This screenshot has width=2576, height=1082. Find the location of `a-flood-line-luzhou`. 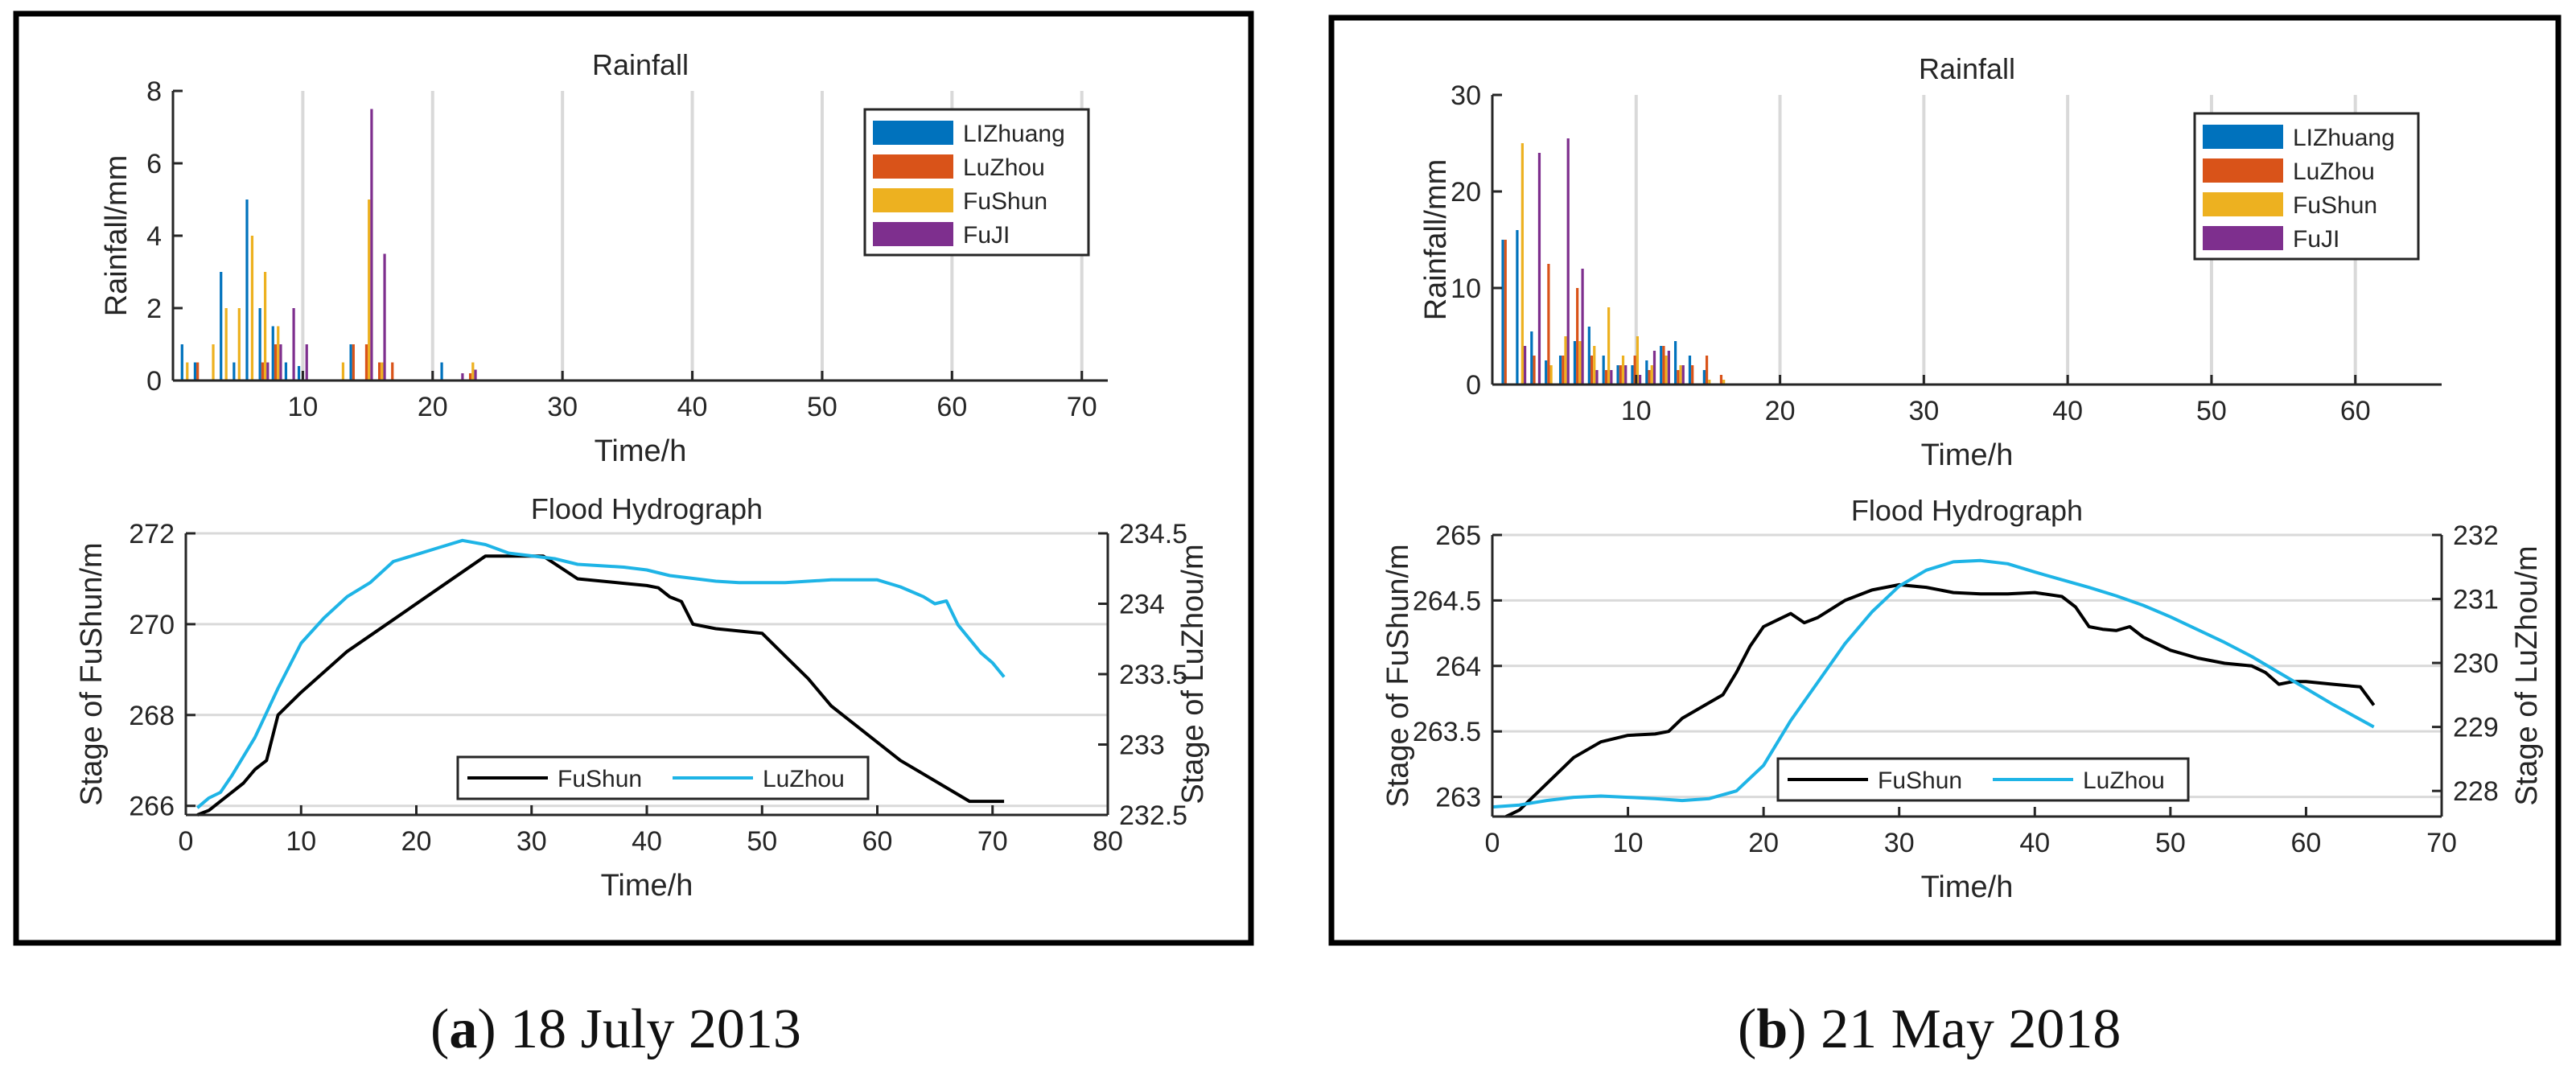

a-flood-line-luzhou is located at coordinates (601, 673).